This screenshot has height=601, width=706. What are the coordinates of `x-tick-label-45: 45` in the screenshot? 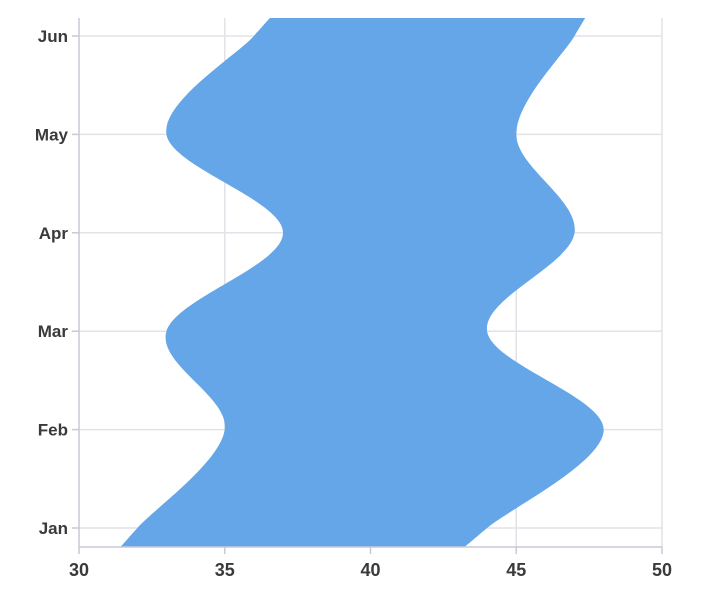 It's located at (516, 570).